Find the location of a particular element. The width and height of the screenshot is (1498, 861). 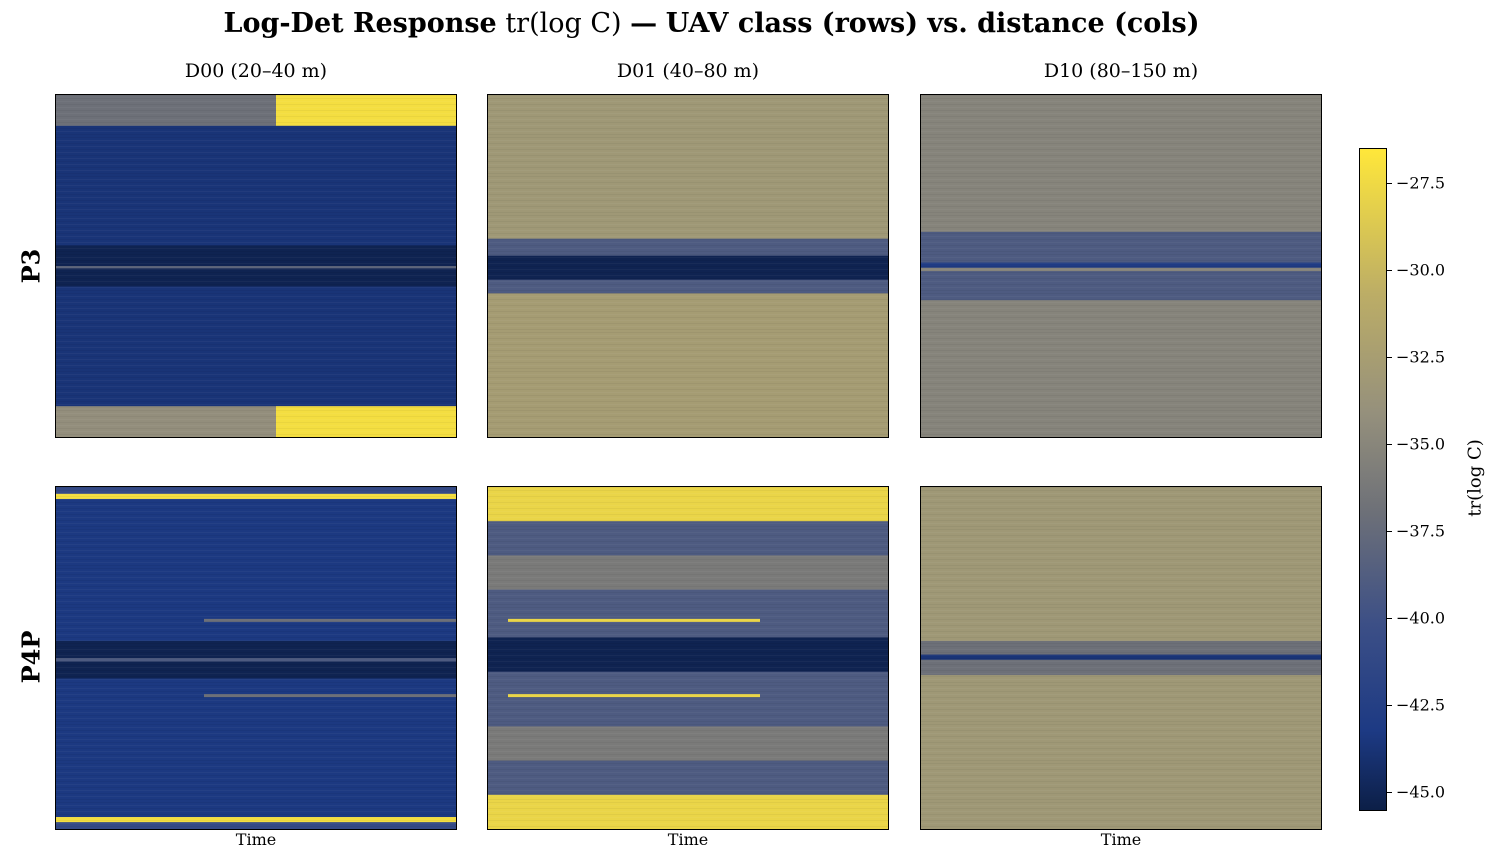

title-part-2: UAV class (rows) vs. distance (cols) is located at coordinates (932, 23).